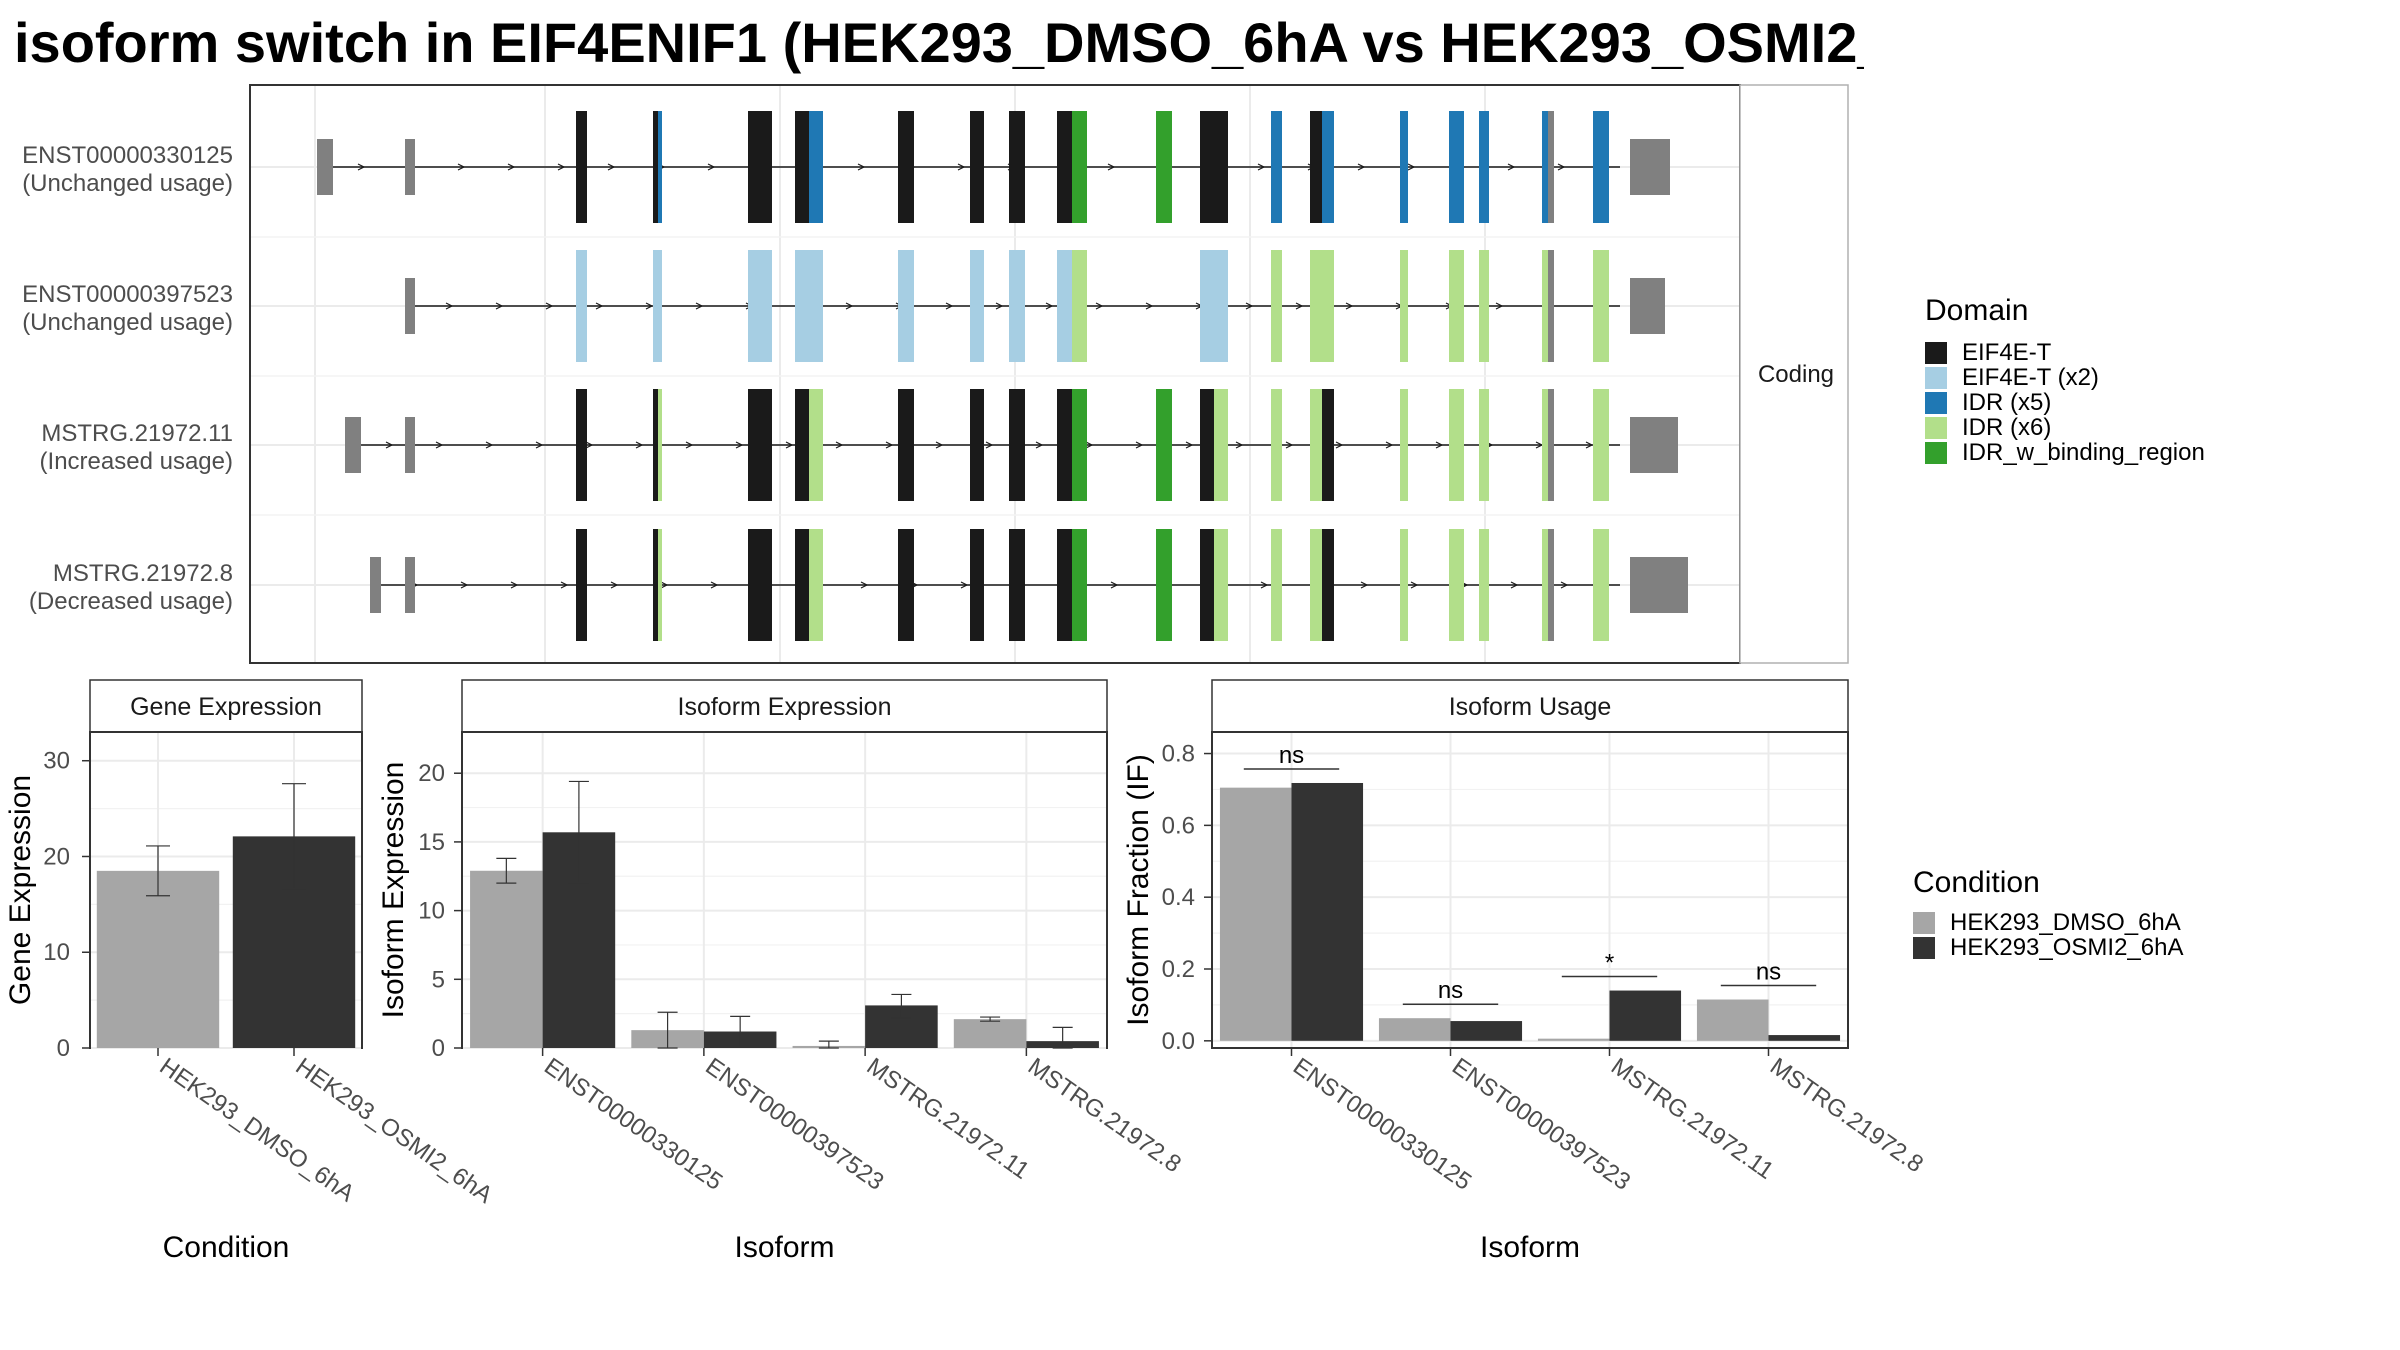 This screenshot has height=1350, width=2400. I want to click on y-tick-label: 20, so click(56, 856).